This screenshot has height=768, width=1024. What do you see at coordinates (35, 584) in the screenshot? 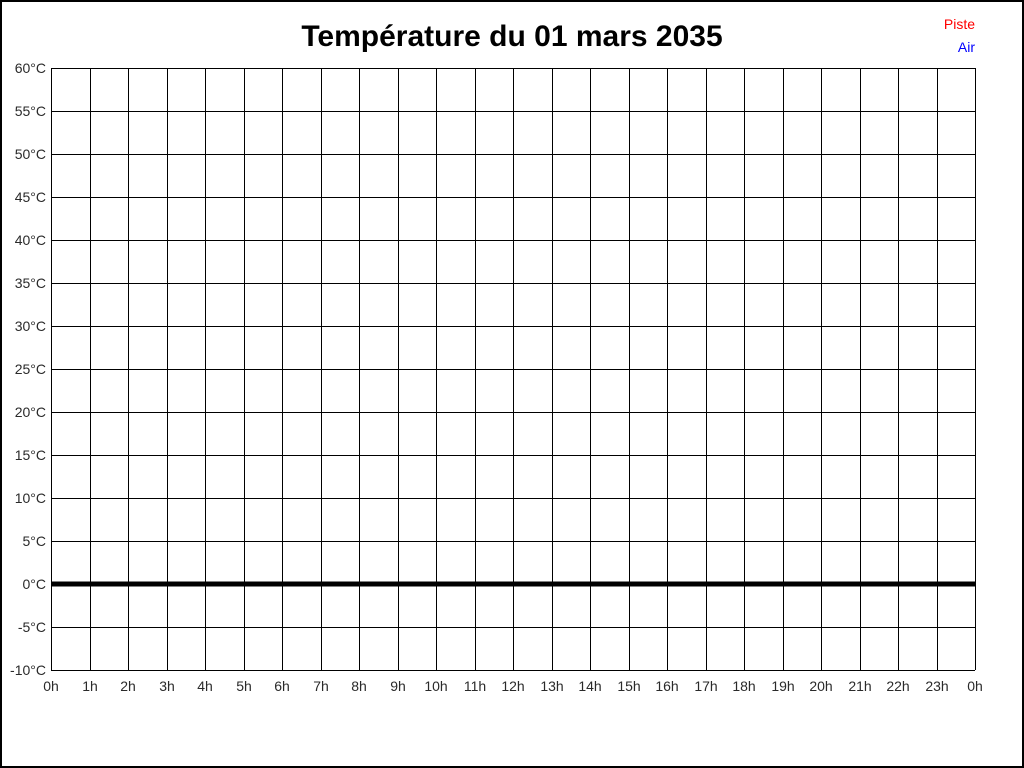
I see `y-tick-label: 0°C` at bounding box center [35, 584].